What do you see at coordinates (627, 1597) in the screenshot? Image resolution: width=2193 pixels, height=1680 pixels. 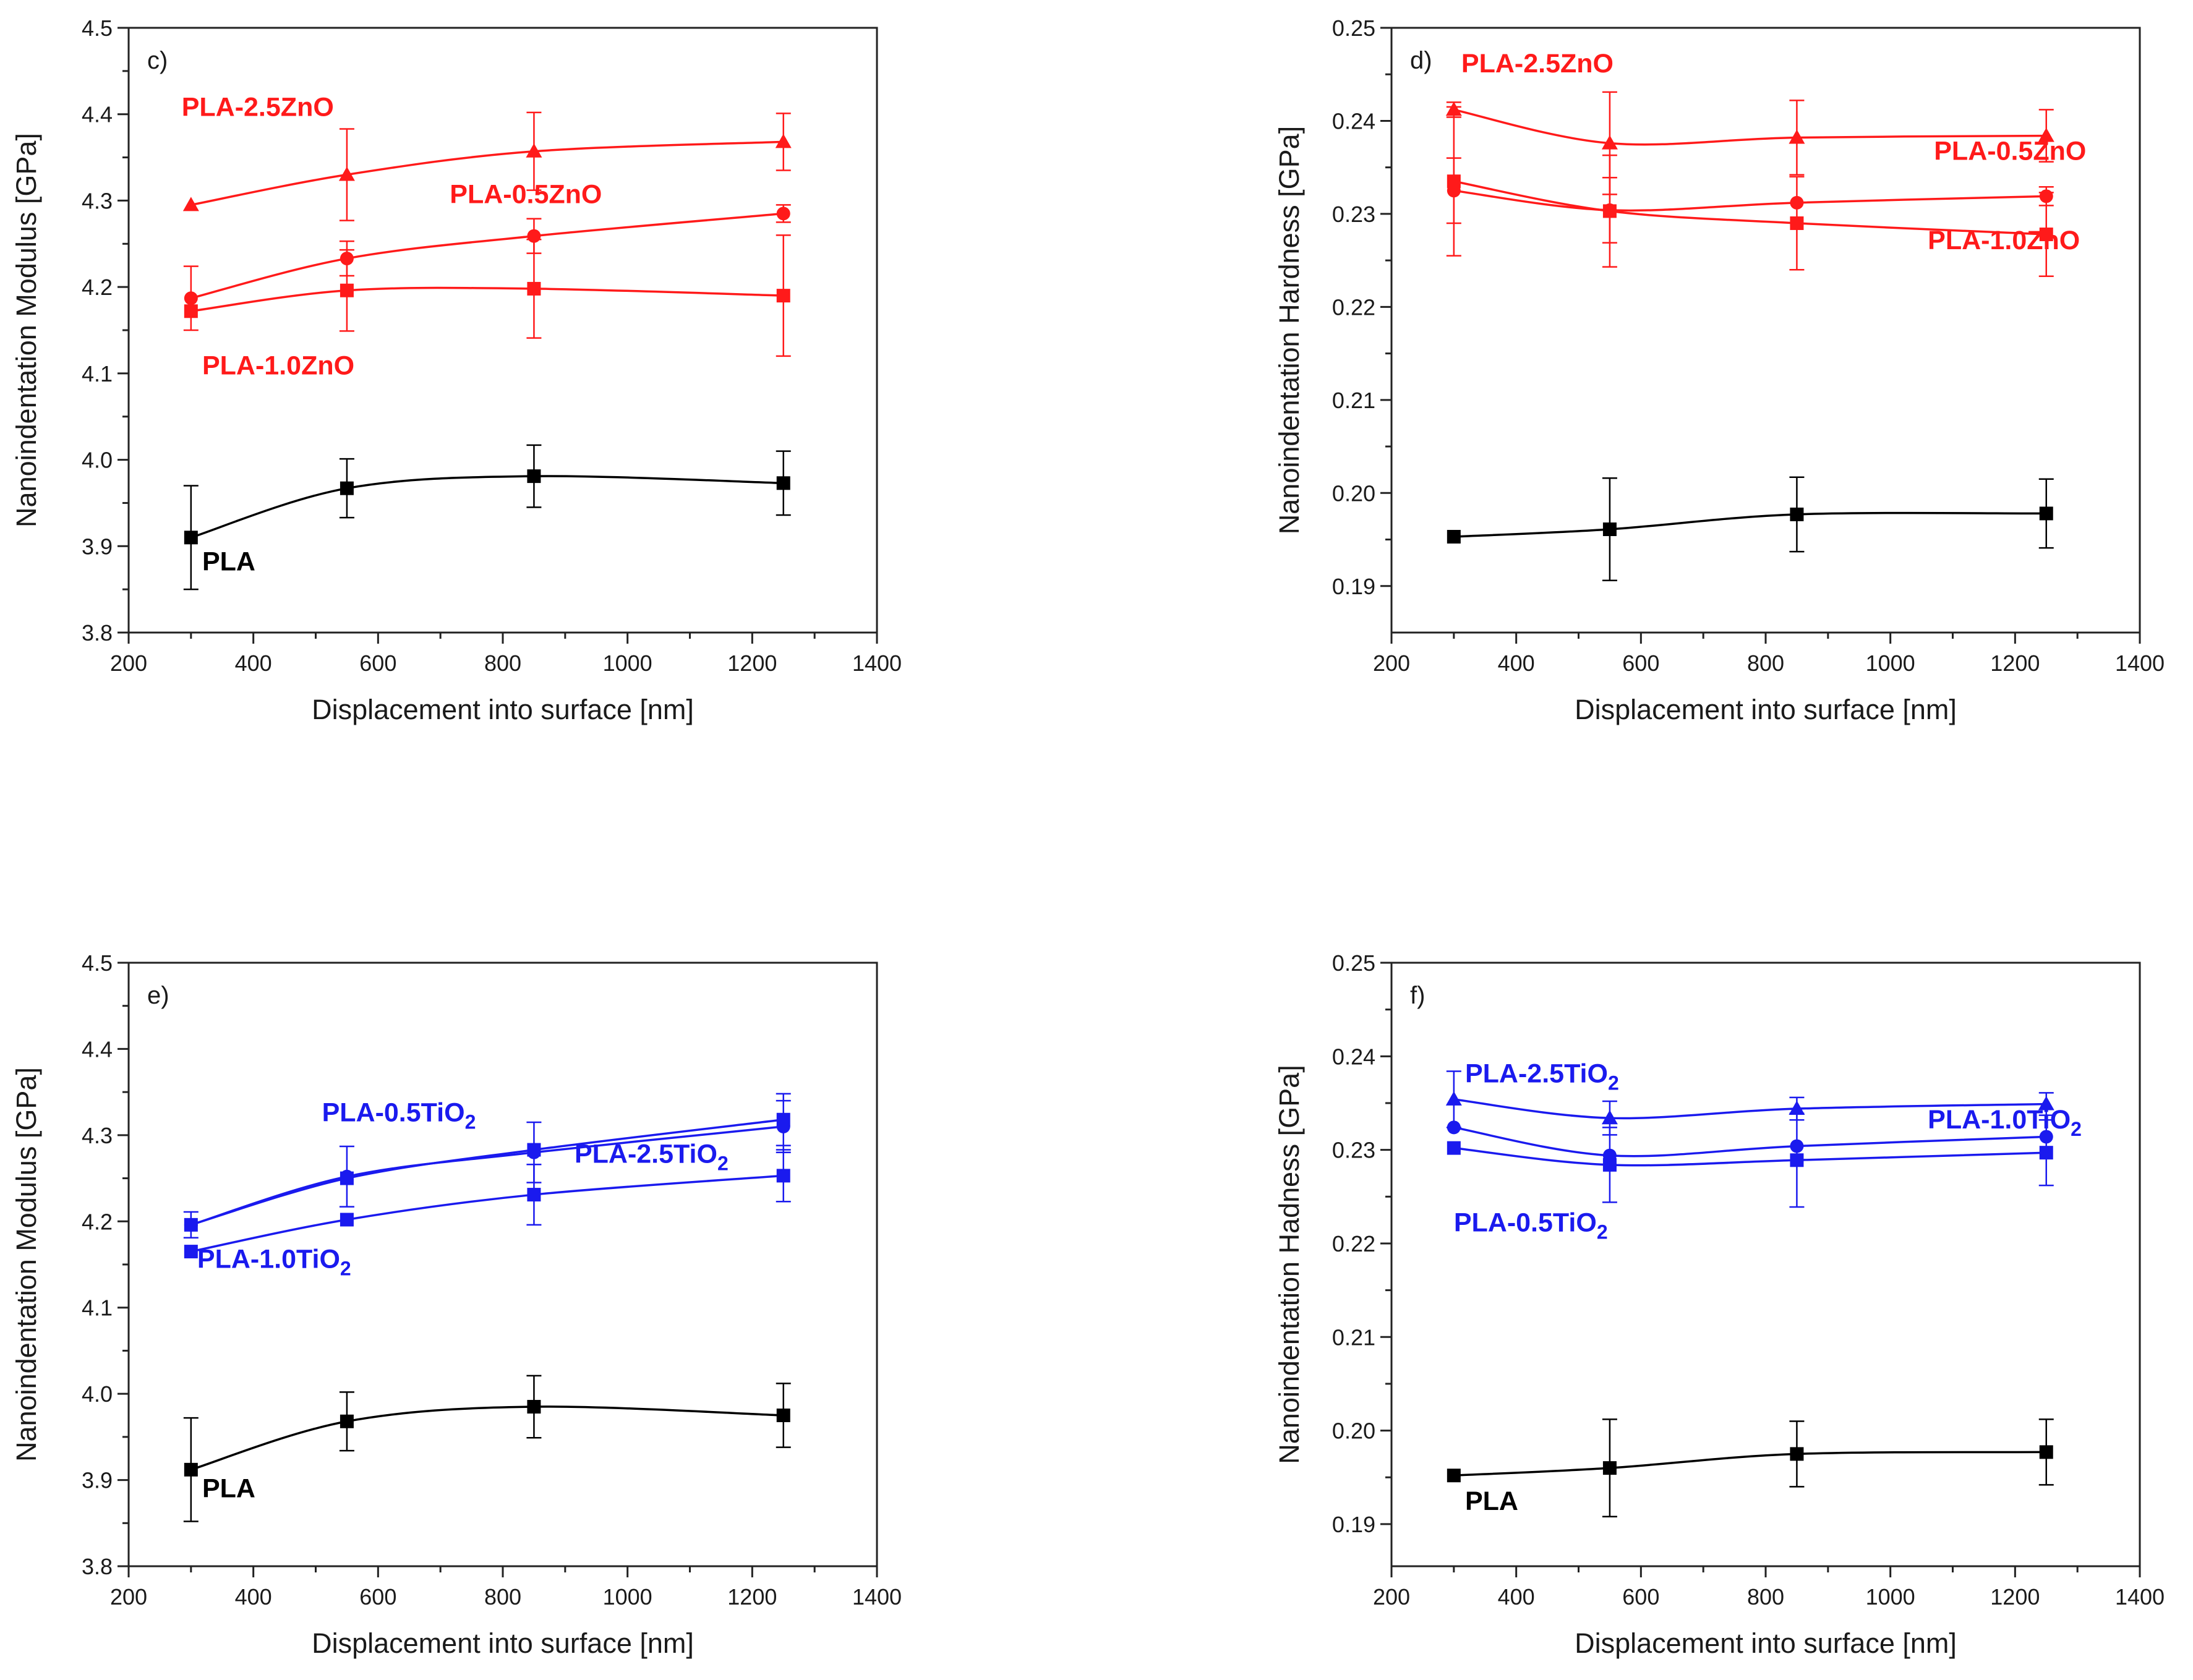 I see `x-tick-label: 1000` at bounding box center [627, 1597].